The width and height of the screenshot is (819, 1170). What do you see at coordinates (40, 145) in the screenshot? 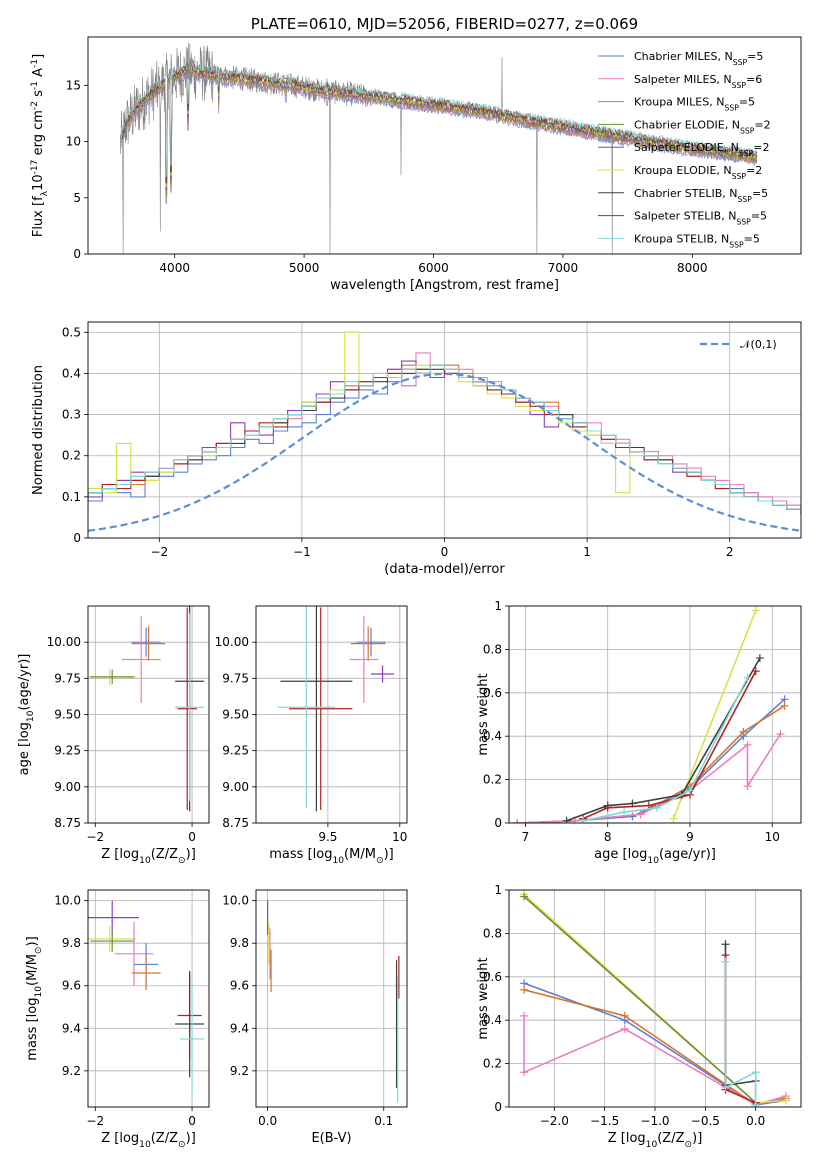
I see `y-axis-label: Flux [fλ10-17 erg cm-2 s-1 A-1]` at bounding box center [40, 145].